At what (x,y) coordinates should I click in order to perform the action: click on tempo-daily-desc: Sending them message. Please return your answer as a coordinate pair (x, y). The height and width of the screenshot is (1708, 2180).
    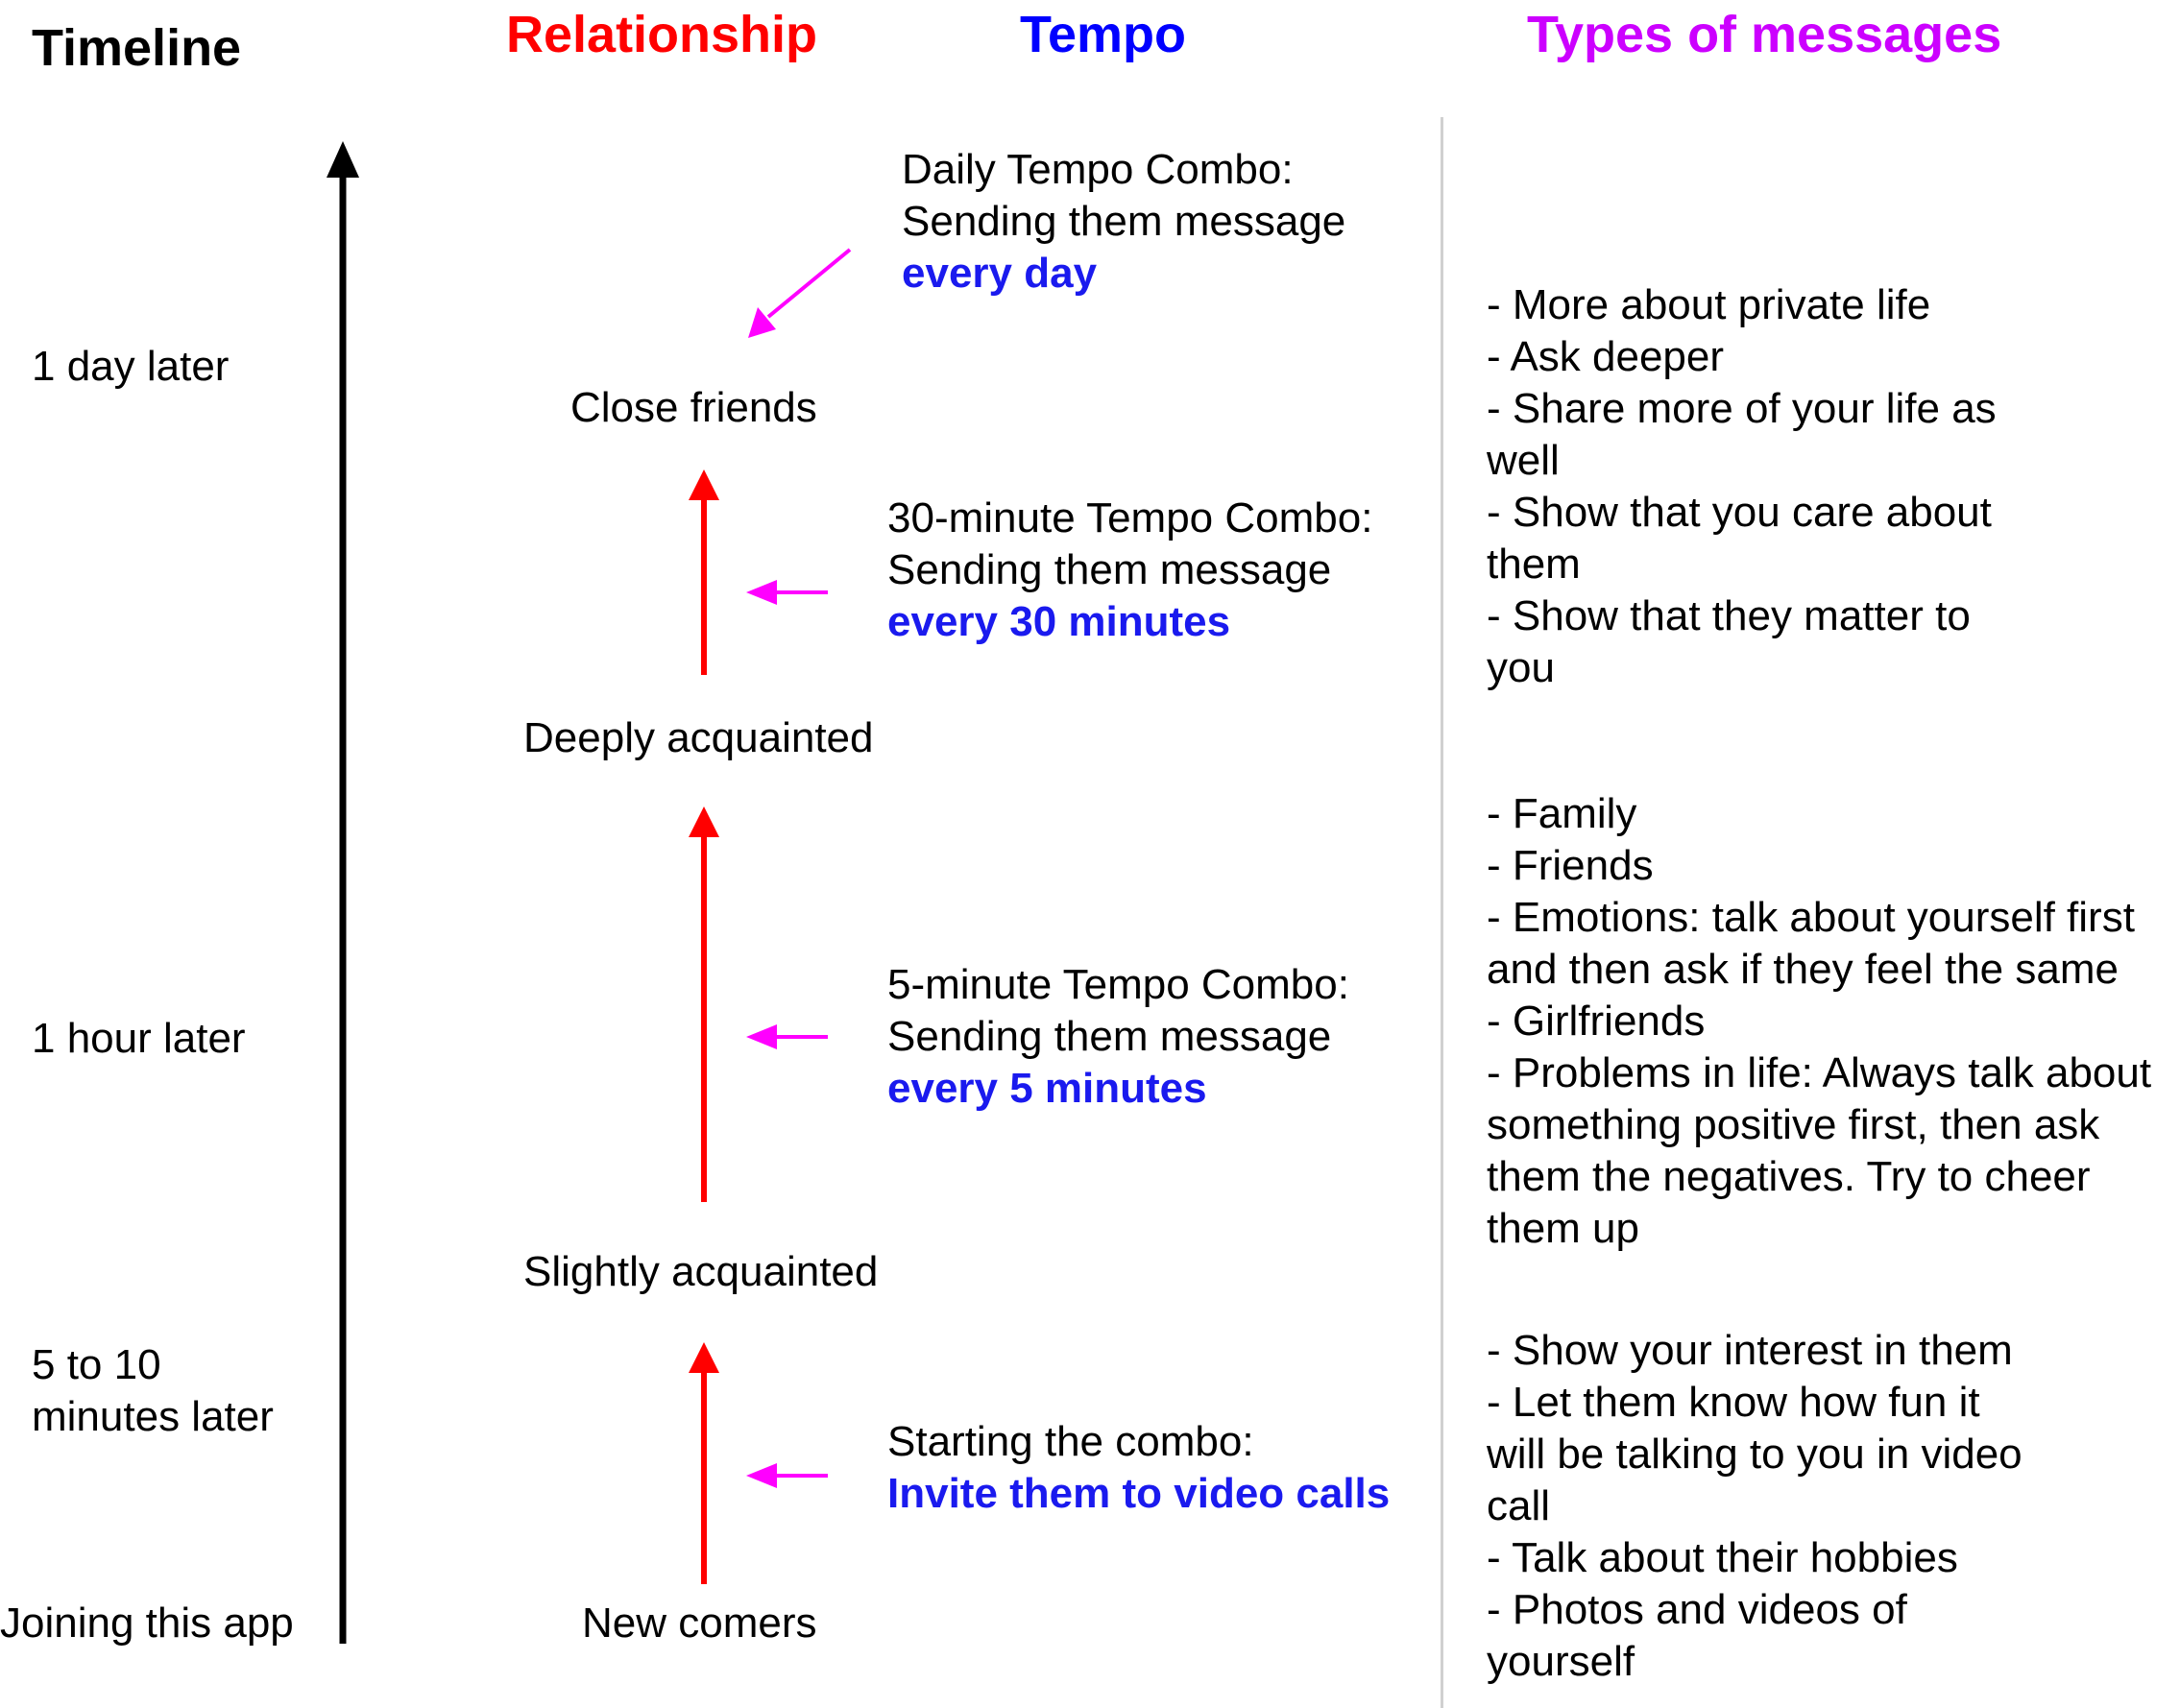
    Looking at the image, I should click on (1124, 222).